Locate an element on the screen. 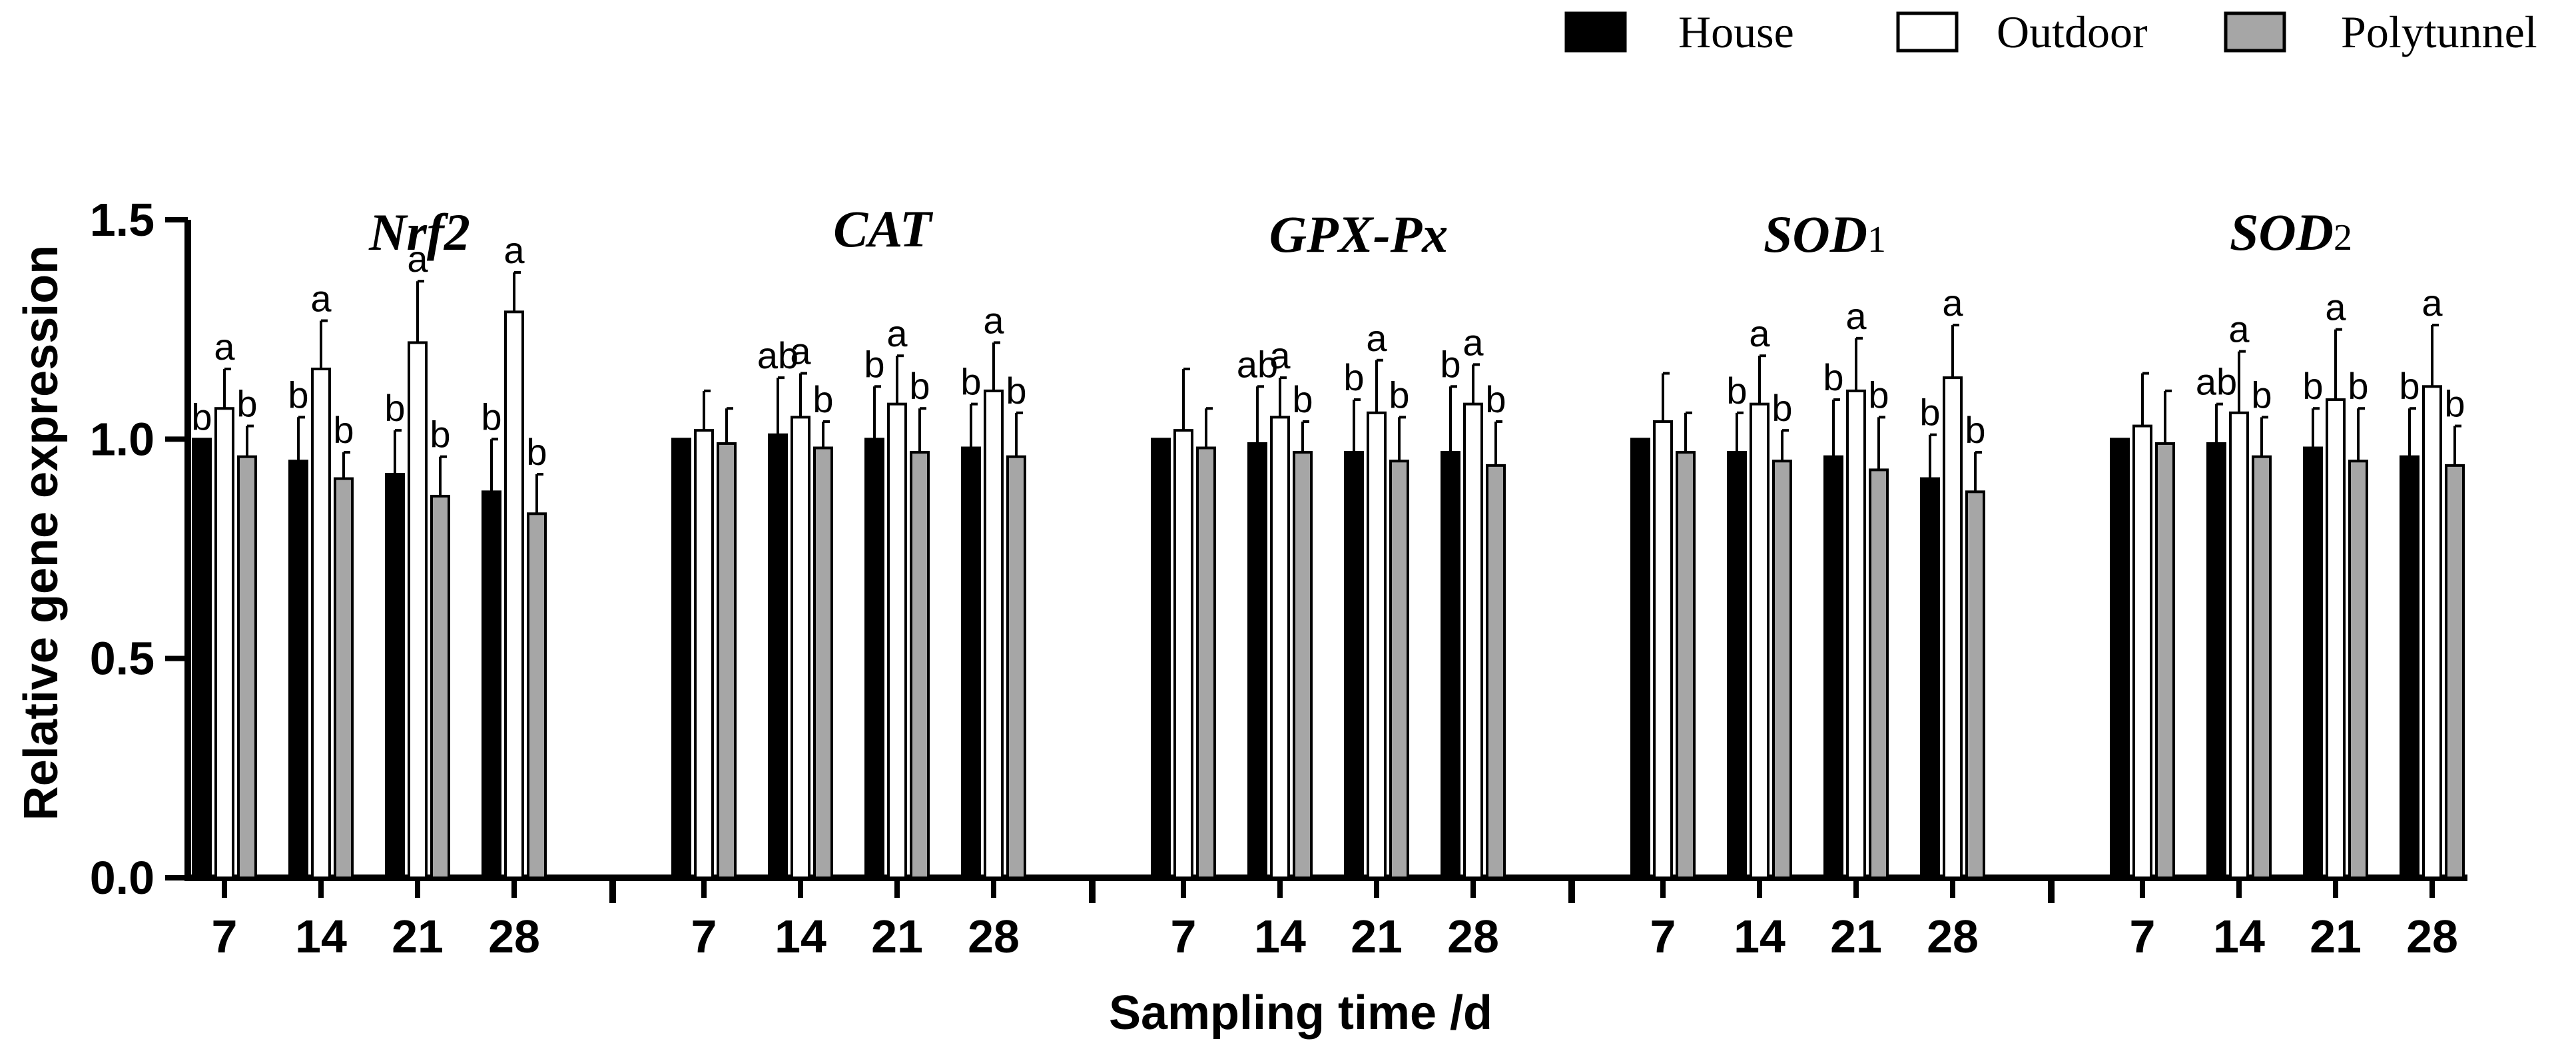  gene-title: Nrf2 is located at coordinates (419, 232).